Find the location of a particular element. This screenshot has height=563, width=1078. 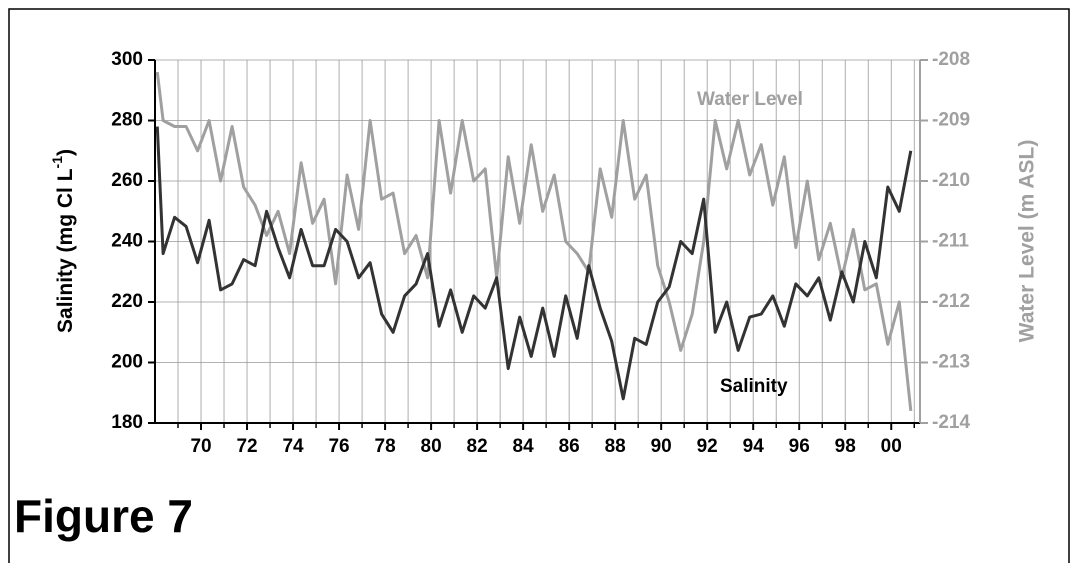

y-tick-label: 240 is located at coordinates (127, 241).